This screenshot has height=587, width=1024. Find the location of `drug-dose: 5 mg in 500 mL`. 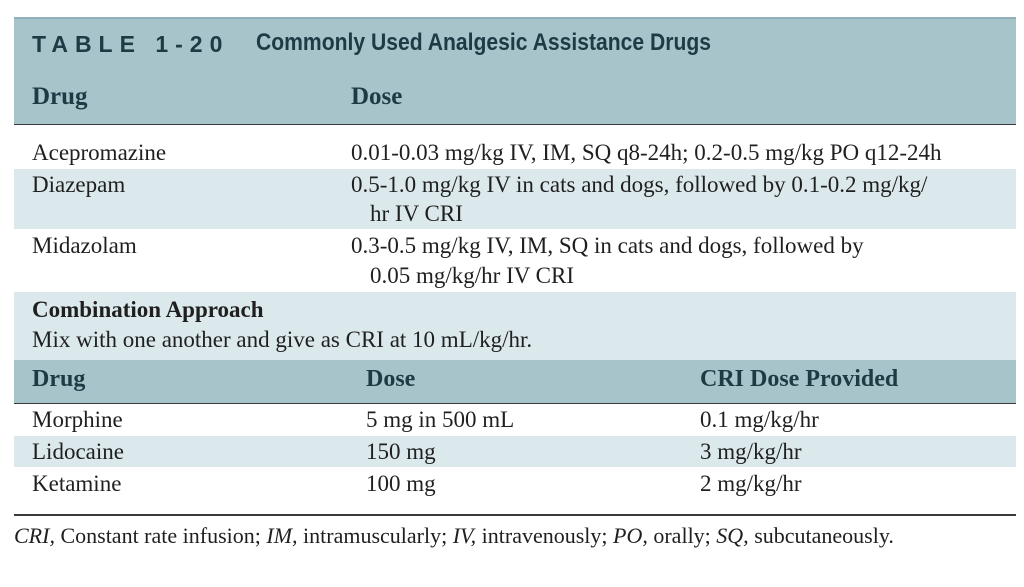

drug-dose: 5 mg in 500 mL is located at coordinates (440, 419).